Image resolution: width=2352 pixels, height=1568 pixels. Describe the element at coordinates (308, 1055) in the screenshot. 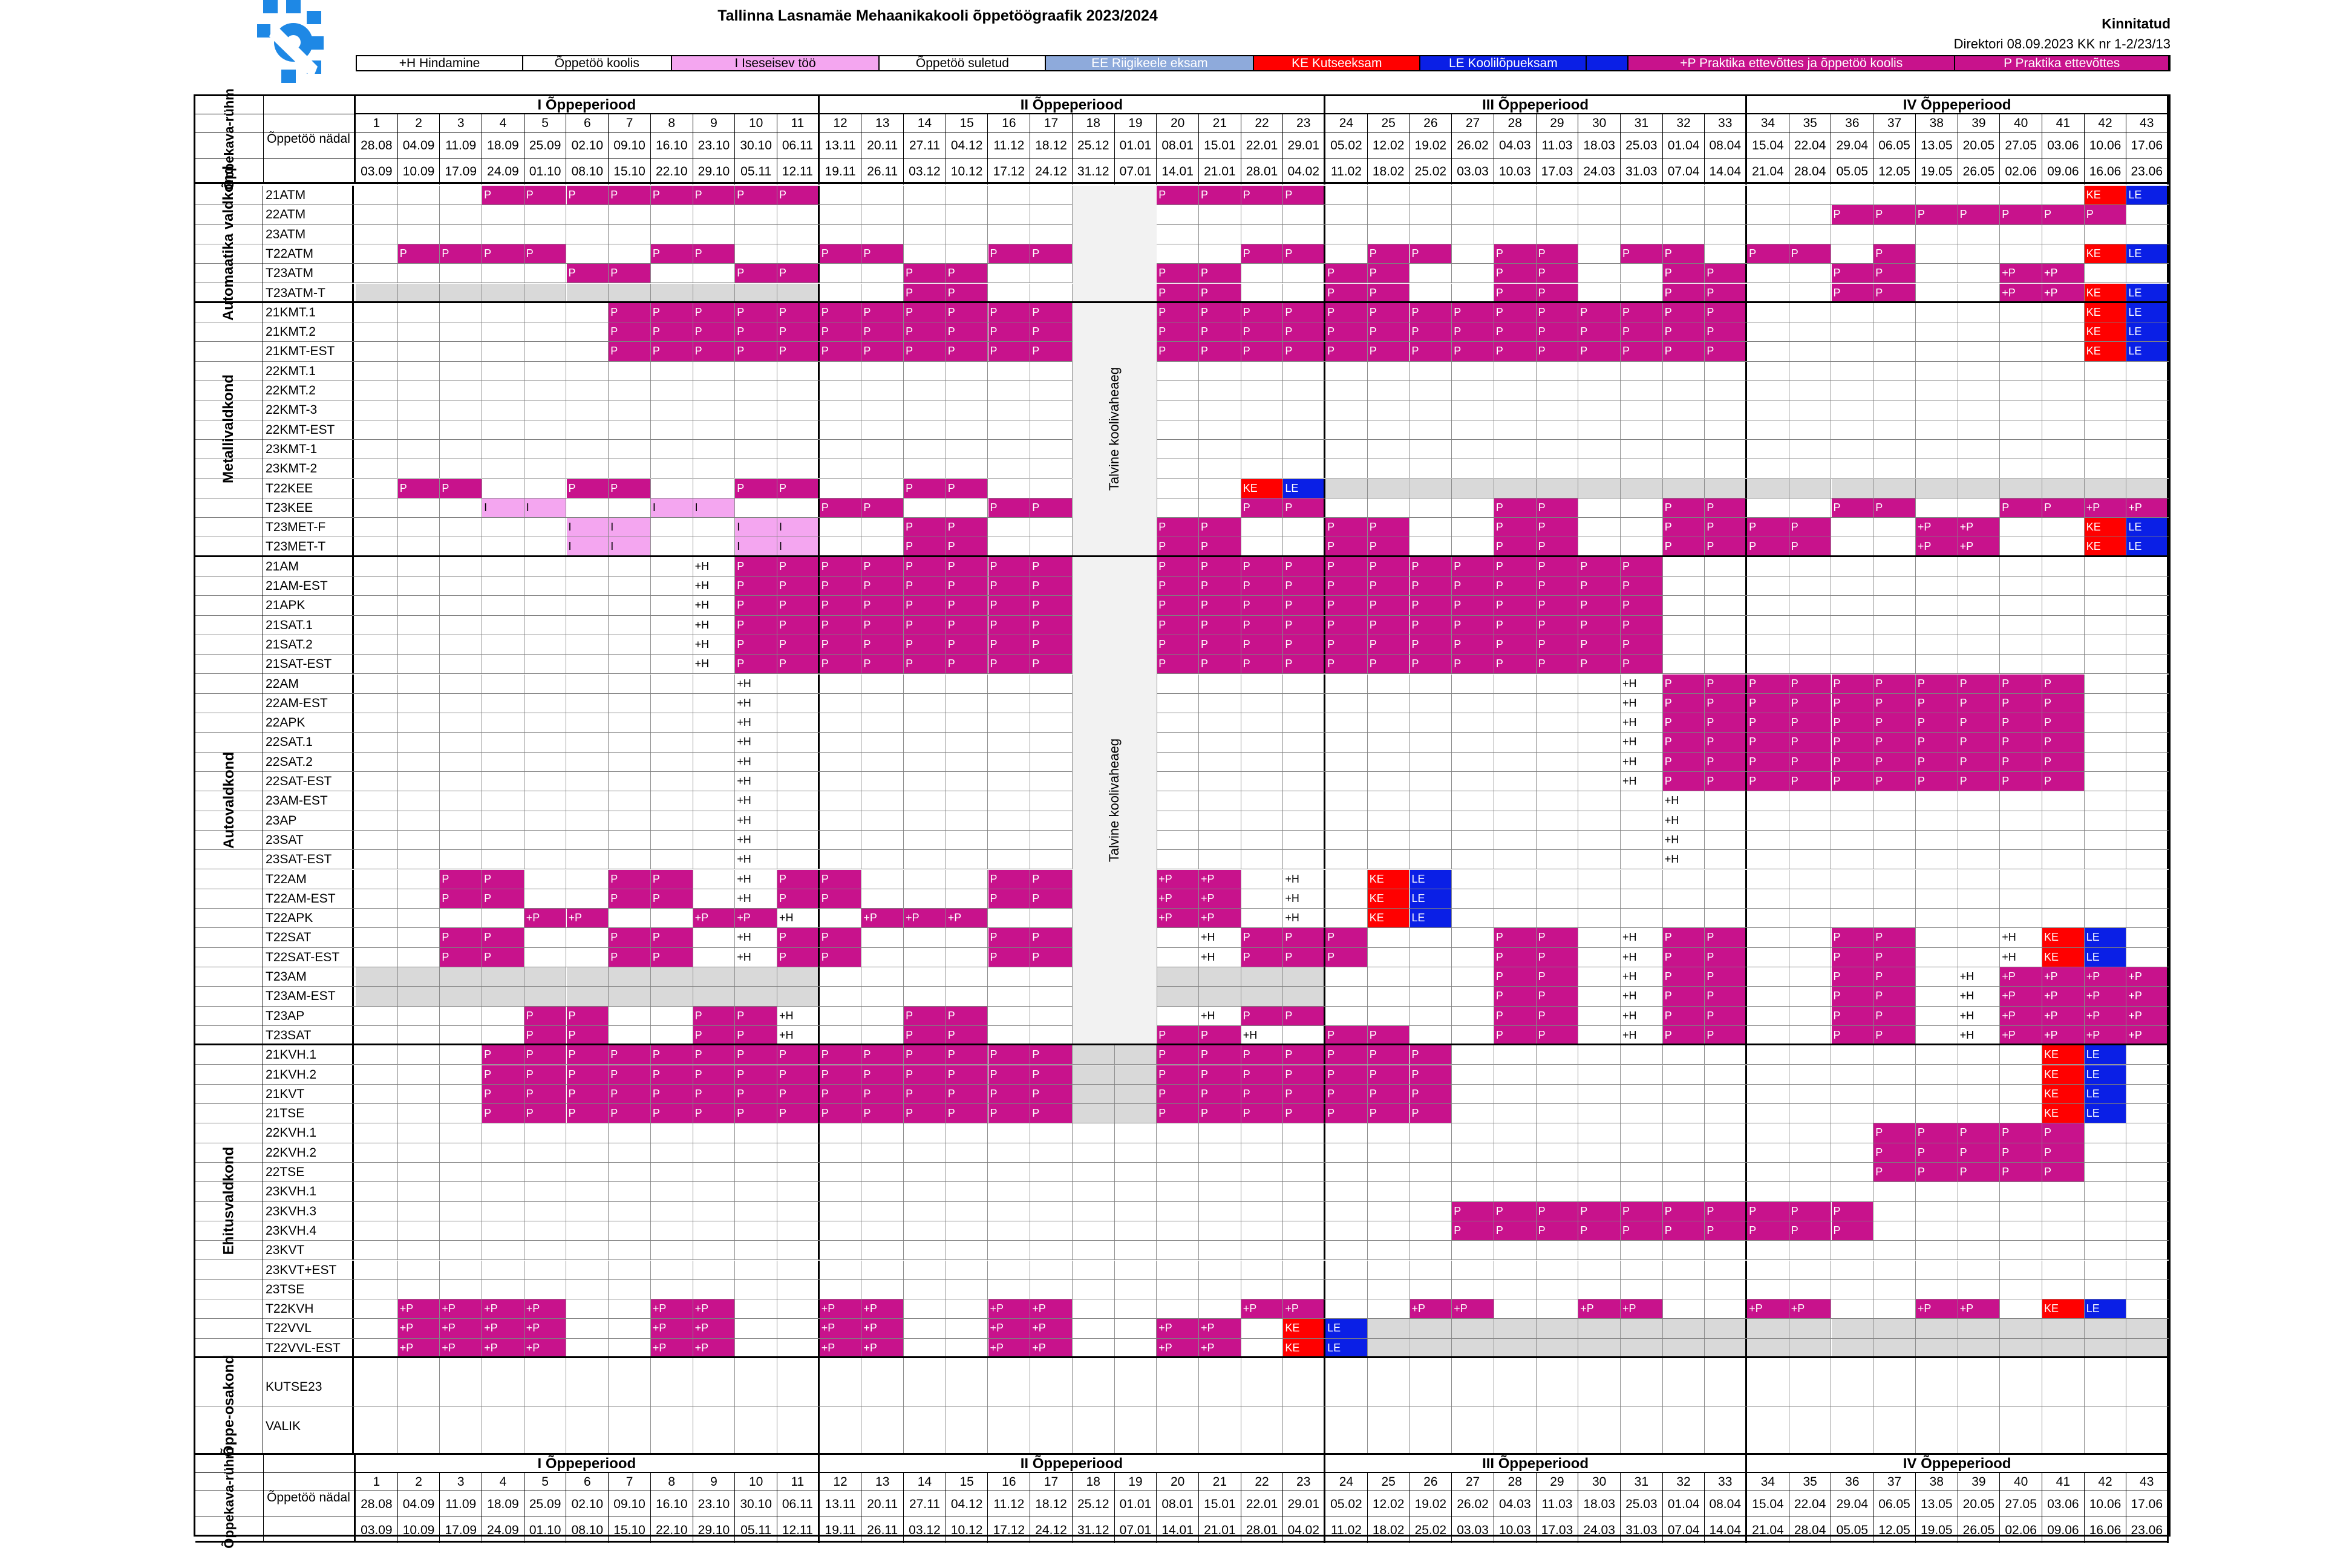

I see `group-code: 21KVH.1` at that location.